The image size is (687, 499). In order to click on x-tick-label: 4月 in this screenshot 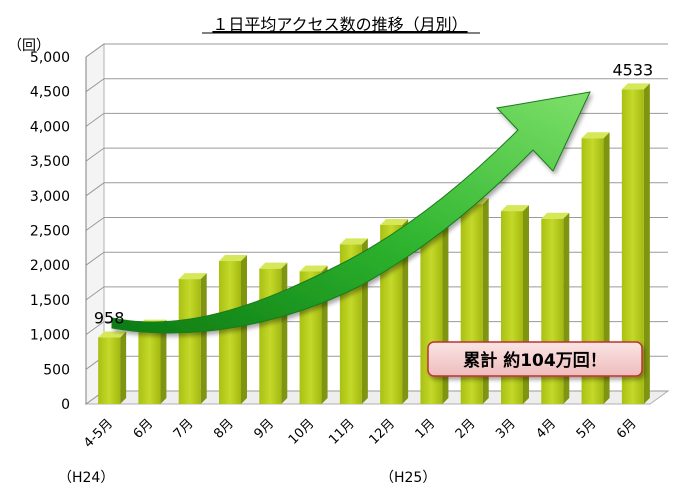, I will do `click(546, 429)`.